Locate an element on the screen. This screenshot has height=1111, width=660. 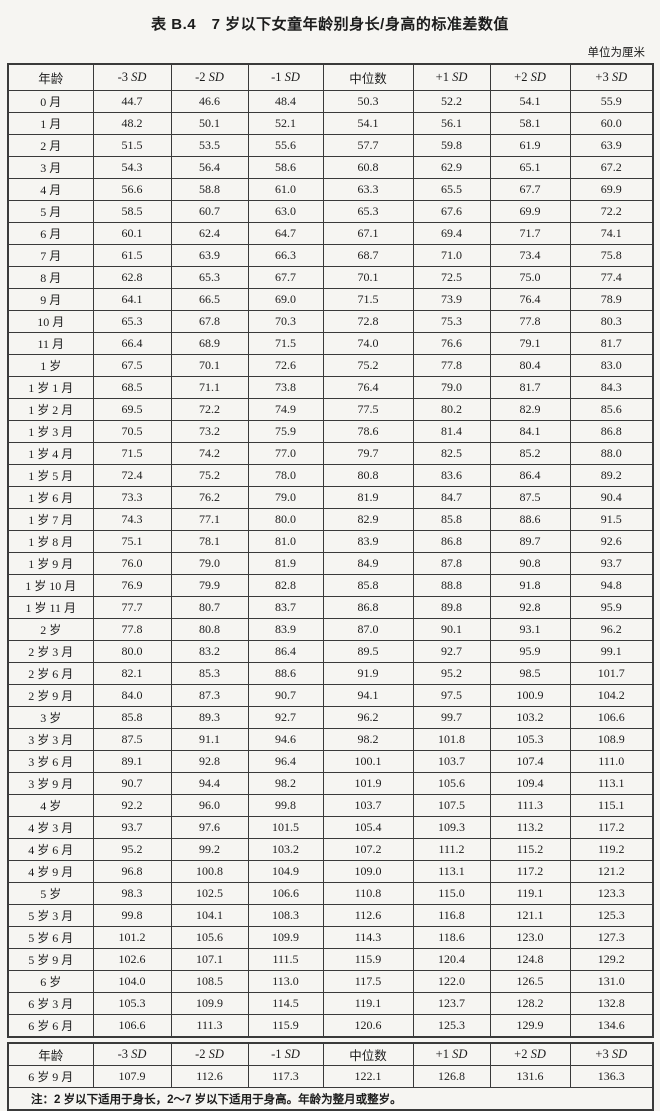
value-cell: 92.6 is located at coordinates (611, 541).